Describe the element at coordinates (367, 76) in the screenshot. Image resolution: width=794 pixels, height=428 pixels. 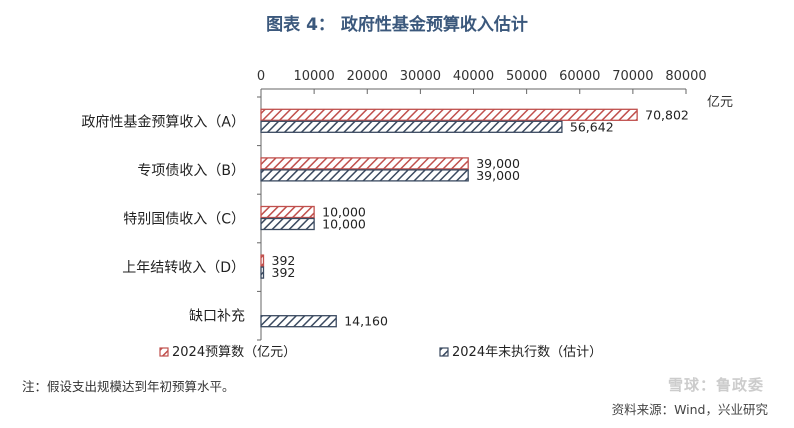
I see `x-tick-label: 20000` at that location.